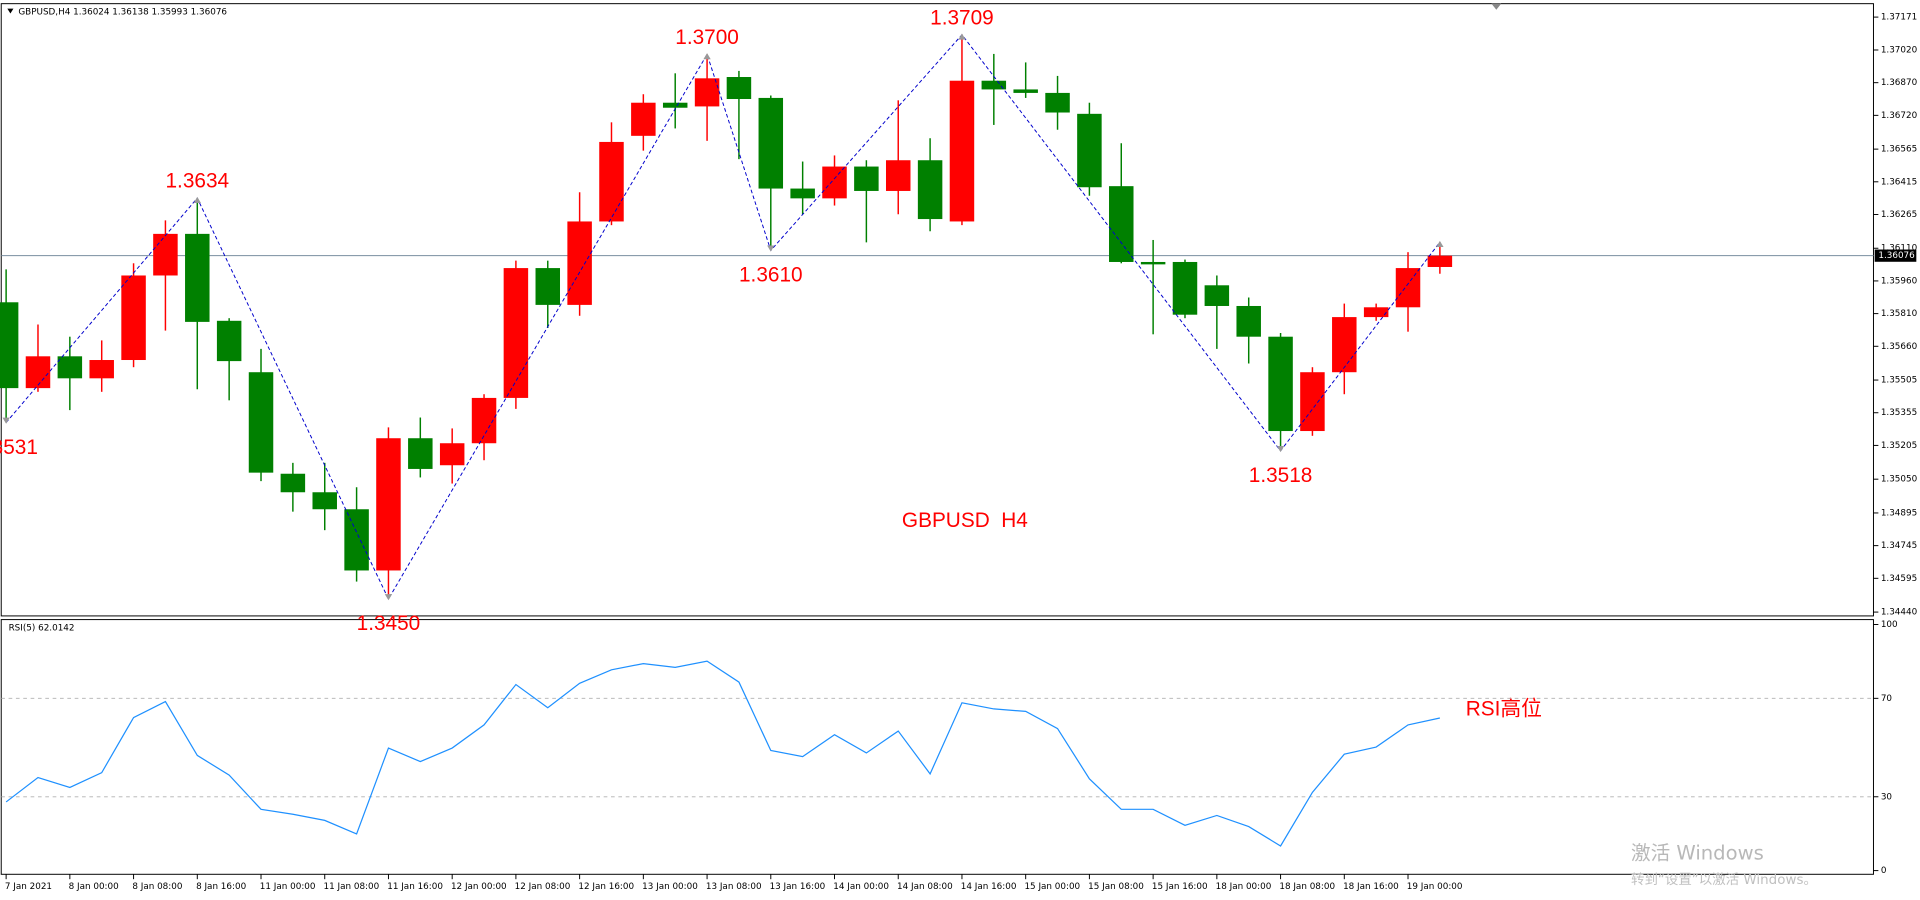 The height and width of the screenshot is (900, 1920). What do you see at coordinates (389, 623) in the screenshot?
I see `zigzag-label: 1.3450` at bounding box center [389, 623].